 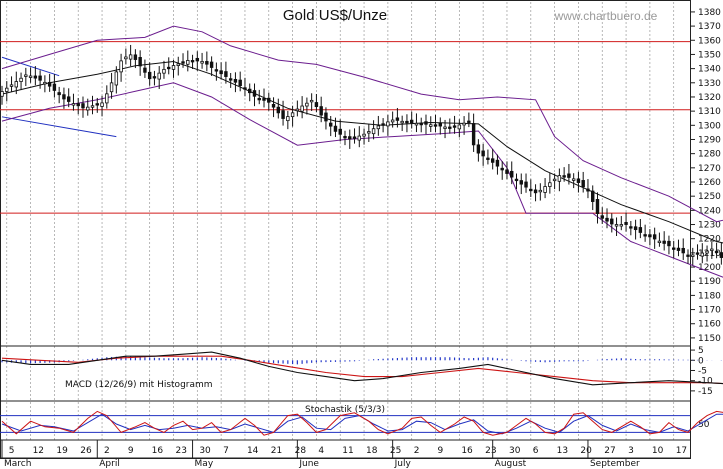 What do you see at coordinates (609, 451) in the screenshot?
I see `x-day-label: 27` at bounding box center [609, 451].